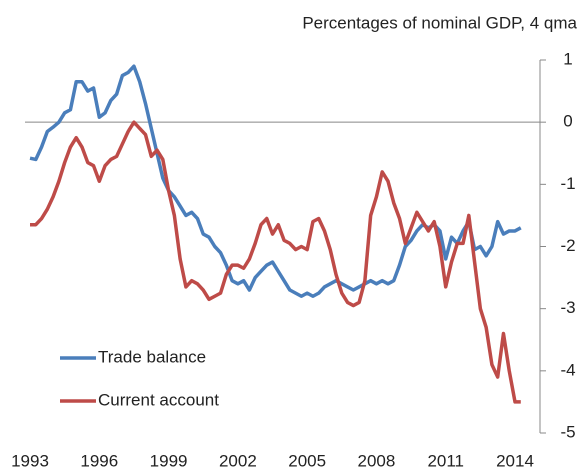 This screenshot has width=585, height=470. Describe the element at coordinates (377, 460) in the screenshot. I see `x-tick-label: 2008` at that location.